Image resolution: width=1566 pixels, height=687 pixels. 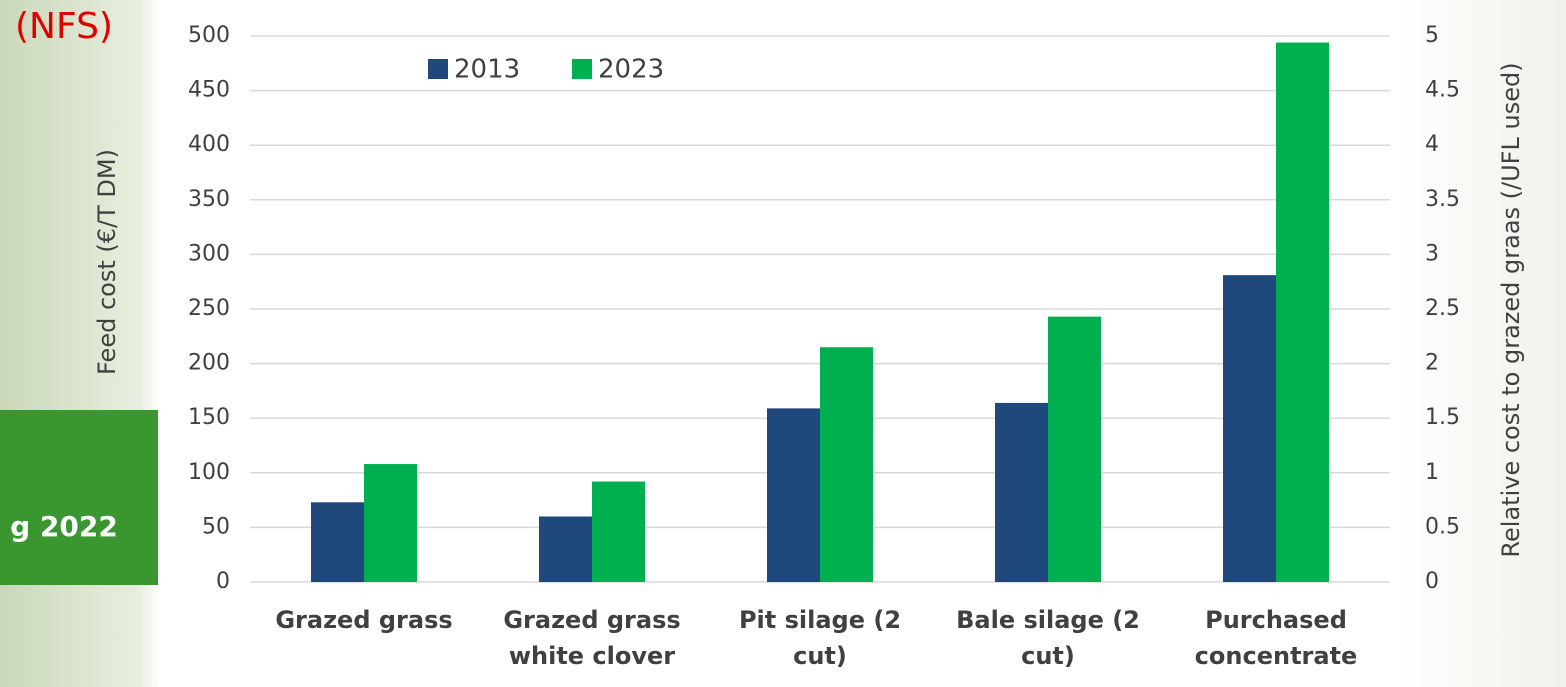 What do you see at coordinates (209, 363) in the screenshot?
I see `y-tick-label: 200` at bounding box center [209, 363].